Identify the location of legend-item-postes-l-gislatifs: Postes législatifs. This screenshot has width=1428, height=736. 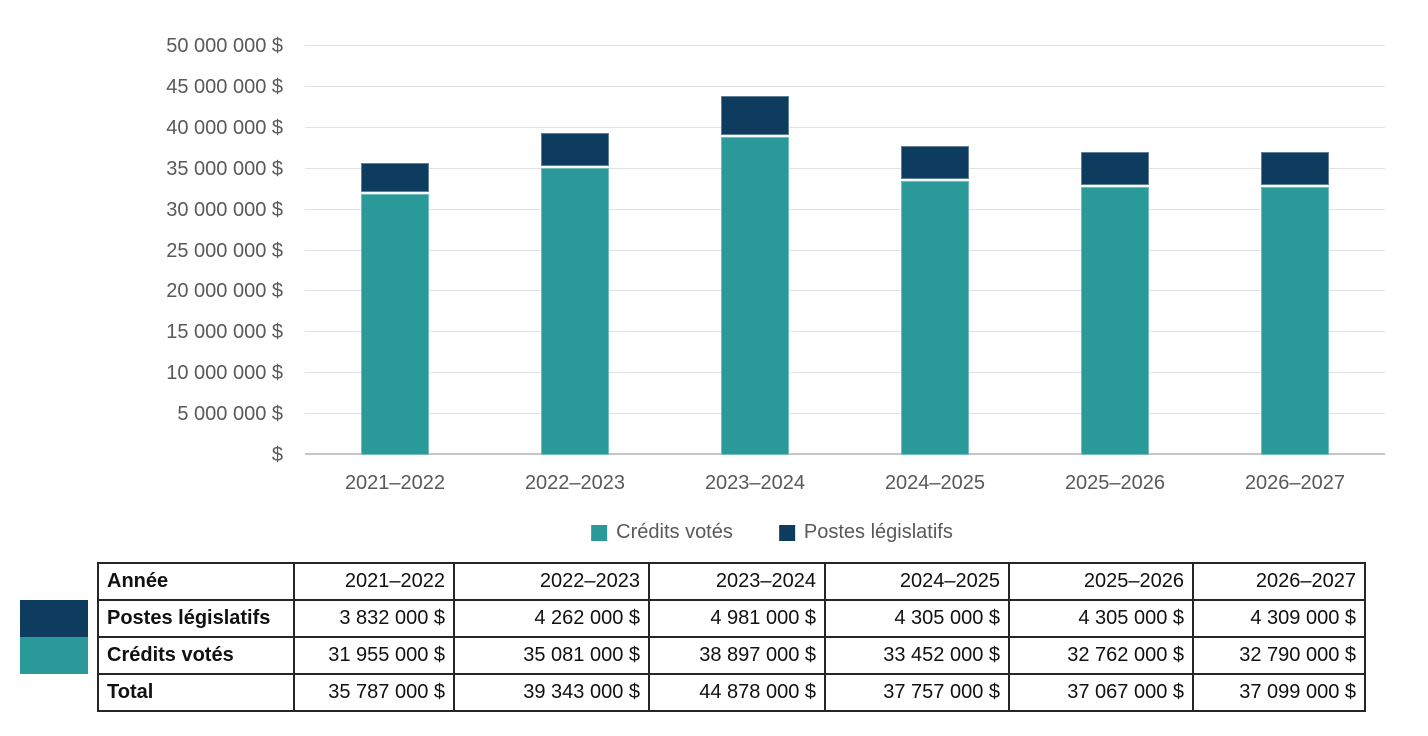
(865, 532).